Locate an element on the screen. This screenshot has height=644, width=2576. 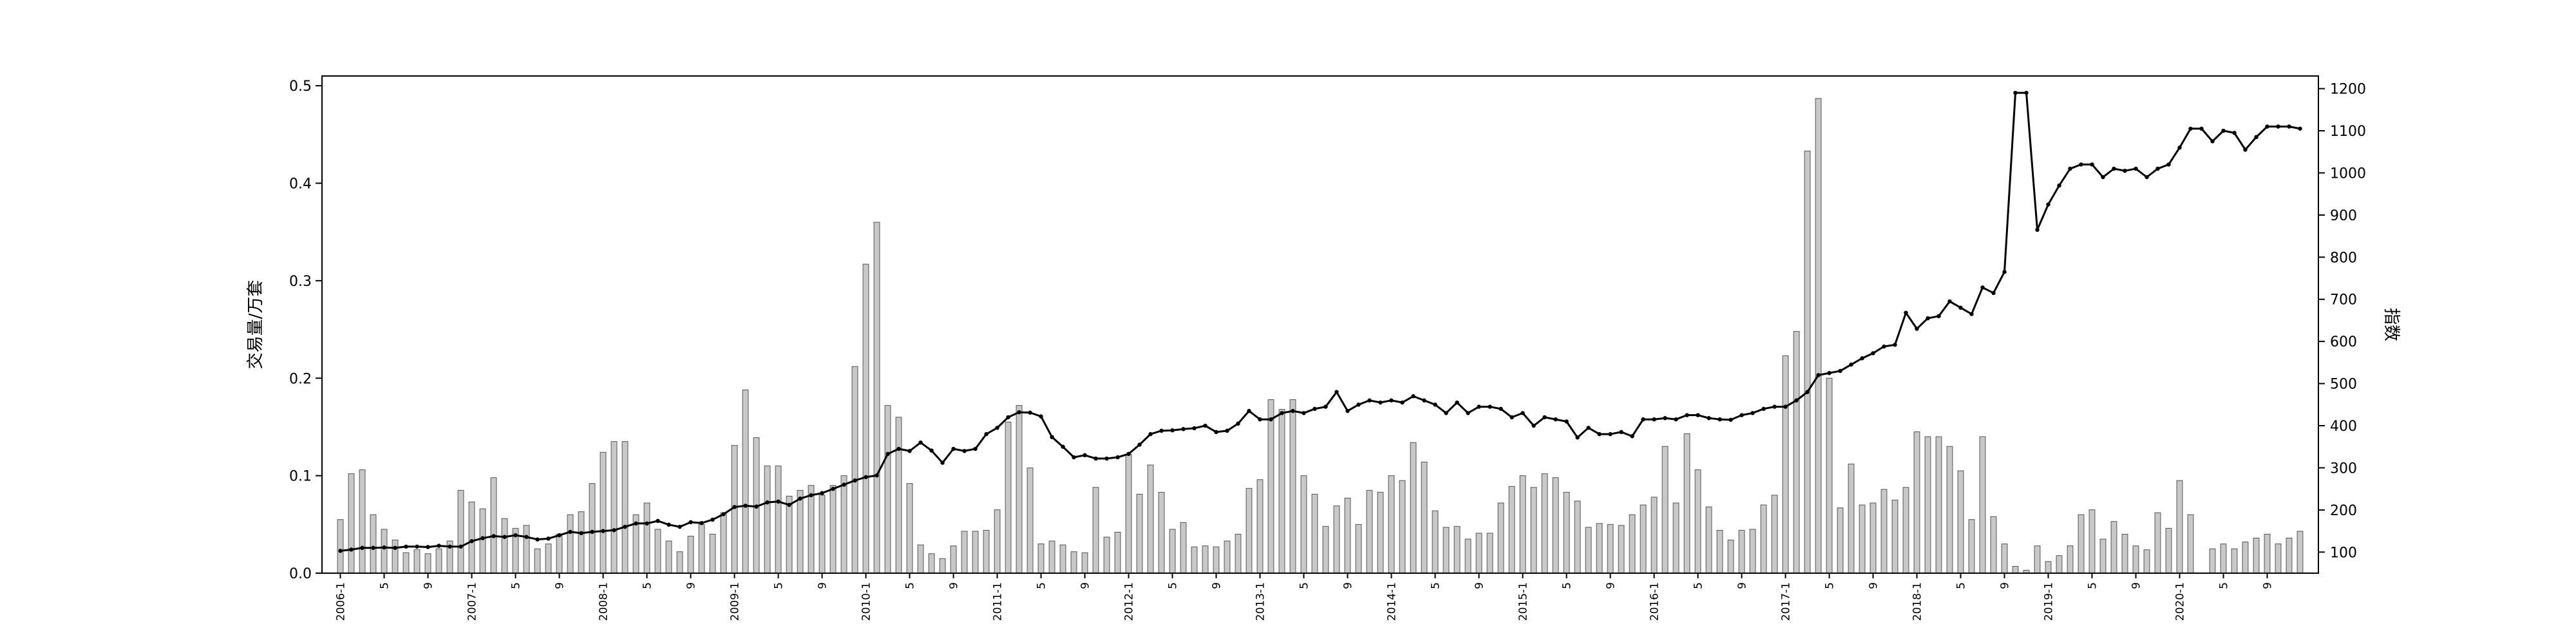
right-tick-label: 600 is located at coordinates (2343, 342).